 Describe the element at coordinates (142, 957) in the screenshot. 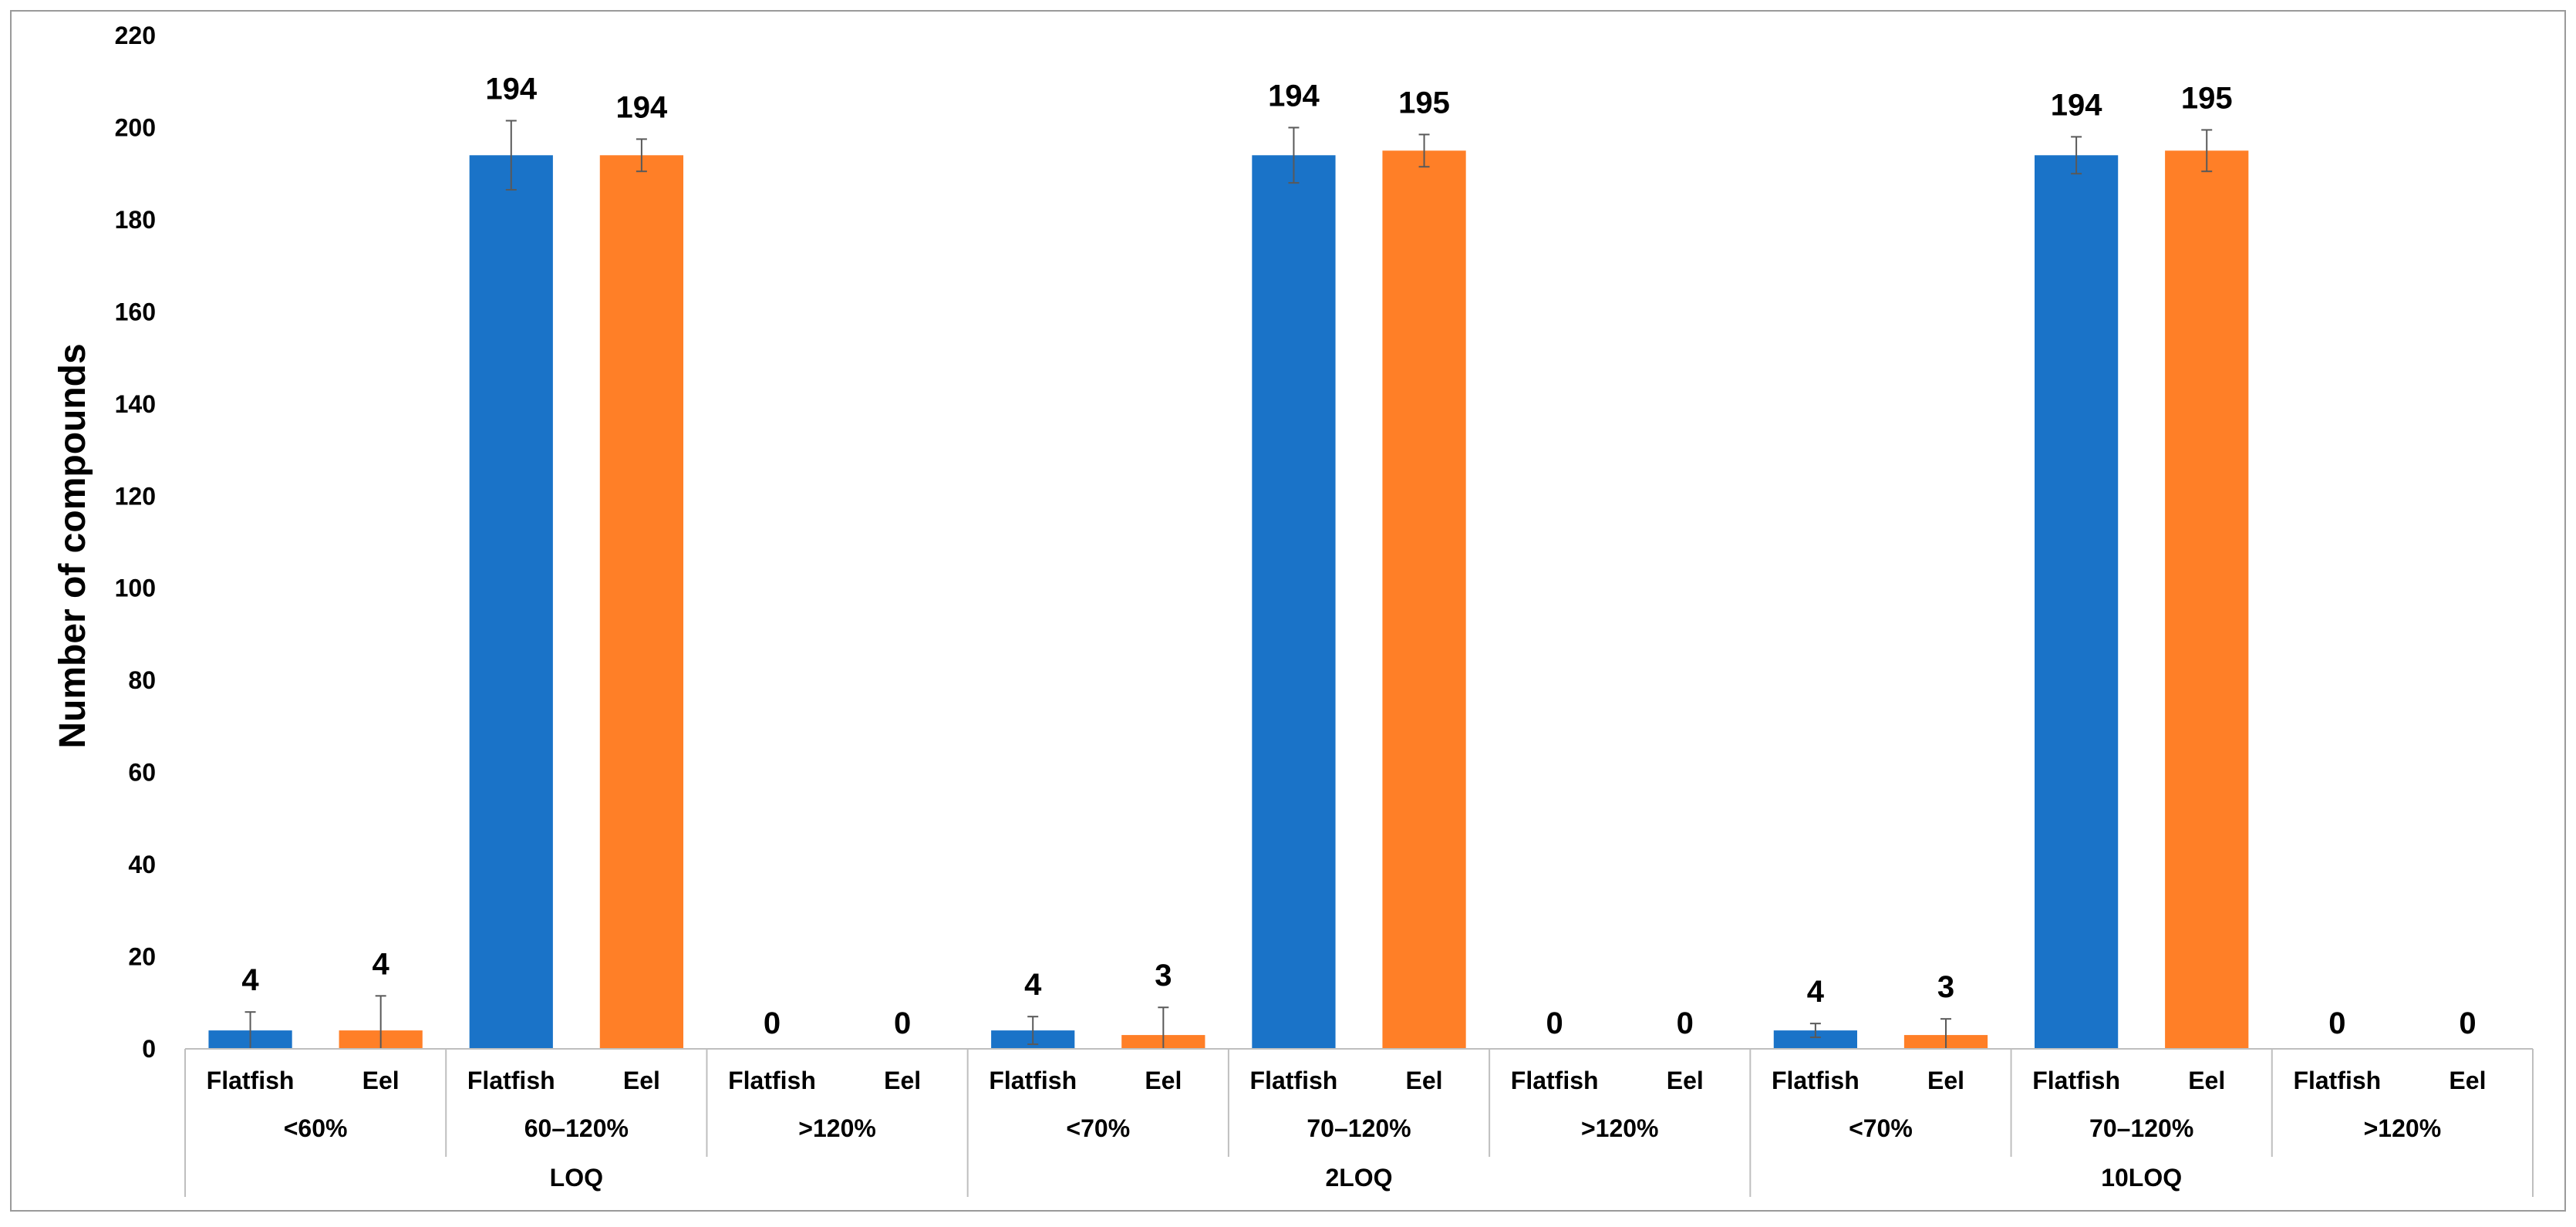

I see `y-tick-label-20: 20` at that location.